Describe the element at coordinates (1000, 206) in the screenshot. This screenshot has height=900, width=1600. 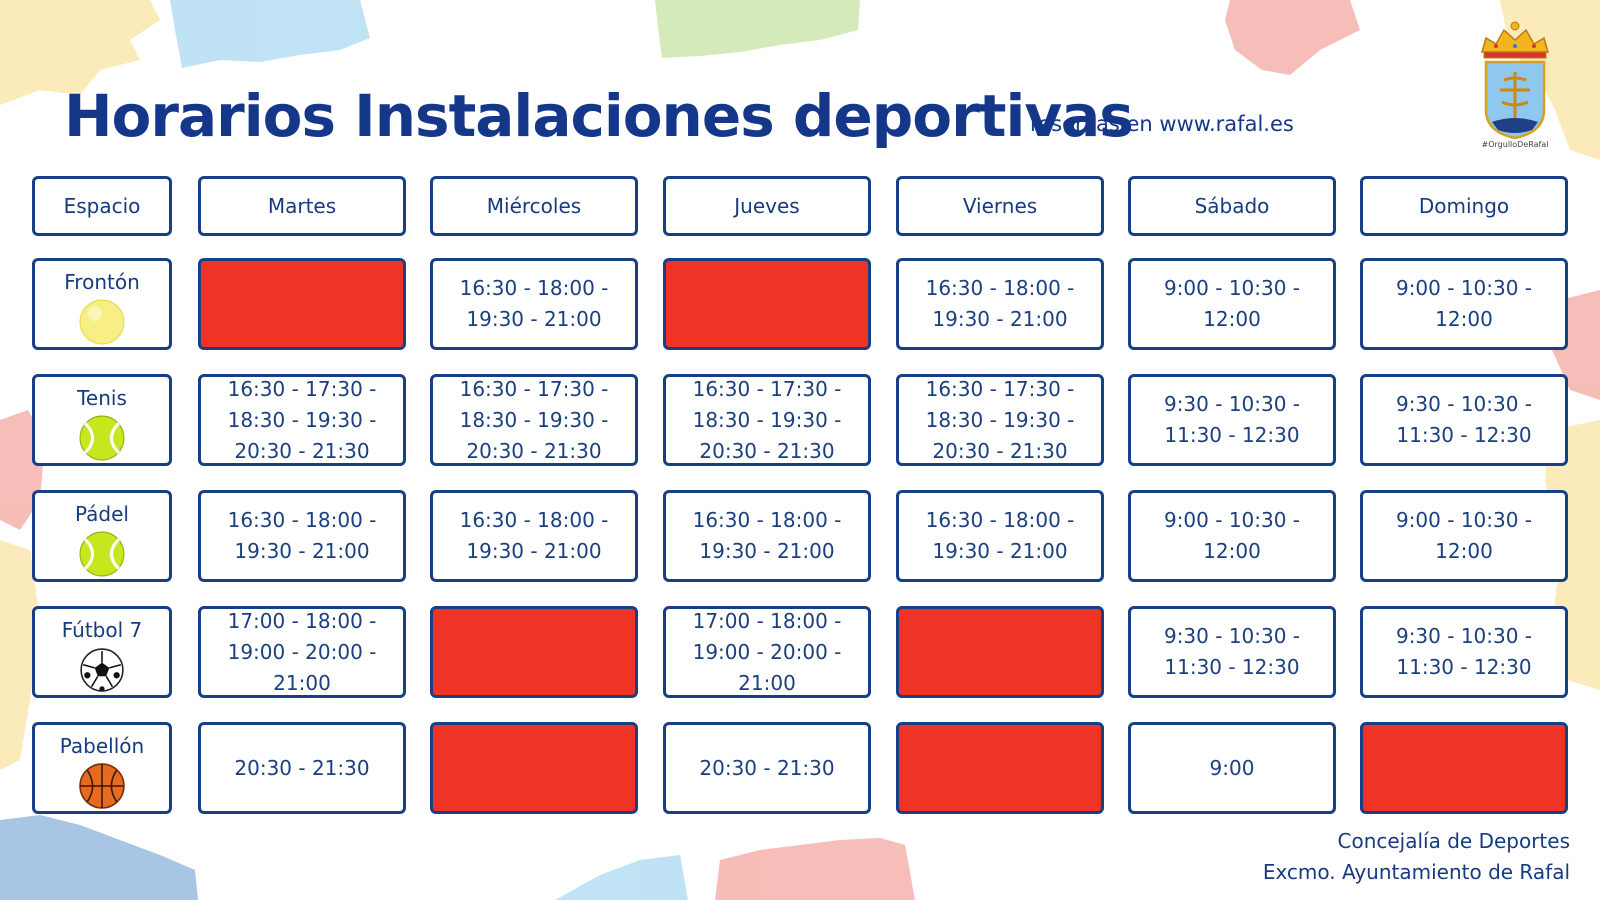
I see `header-cell-viernes: Viernes` at that location.